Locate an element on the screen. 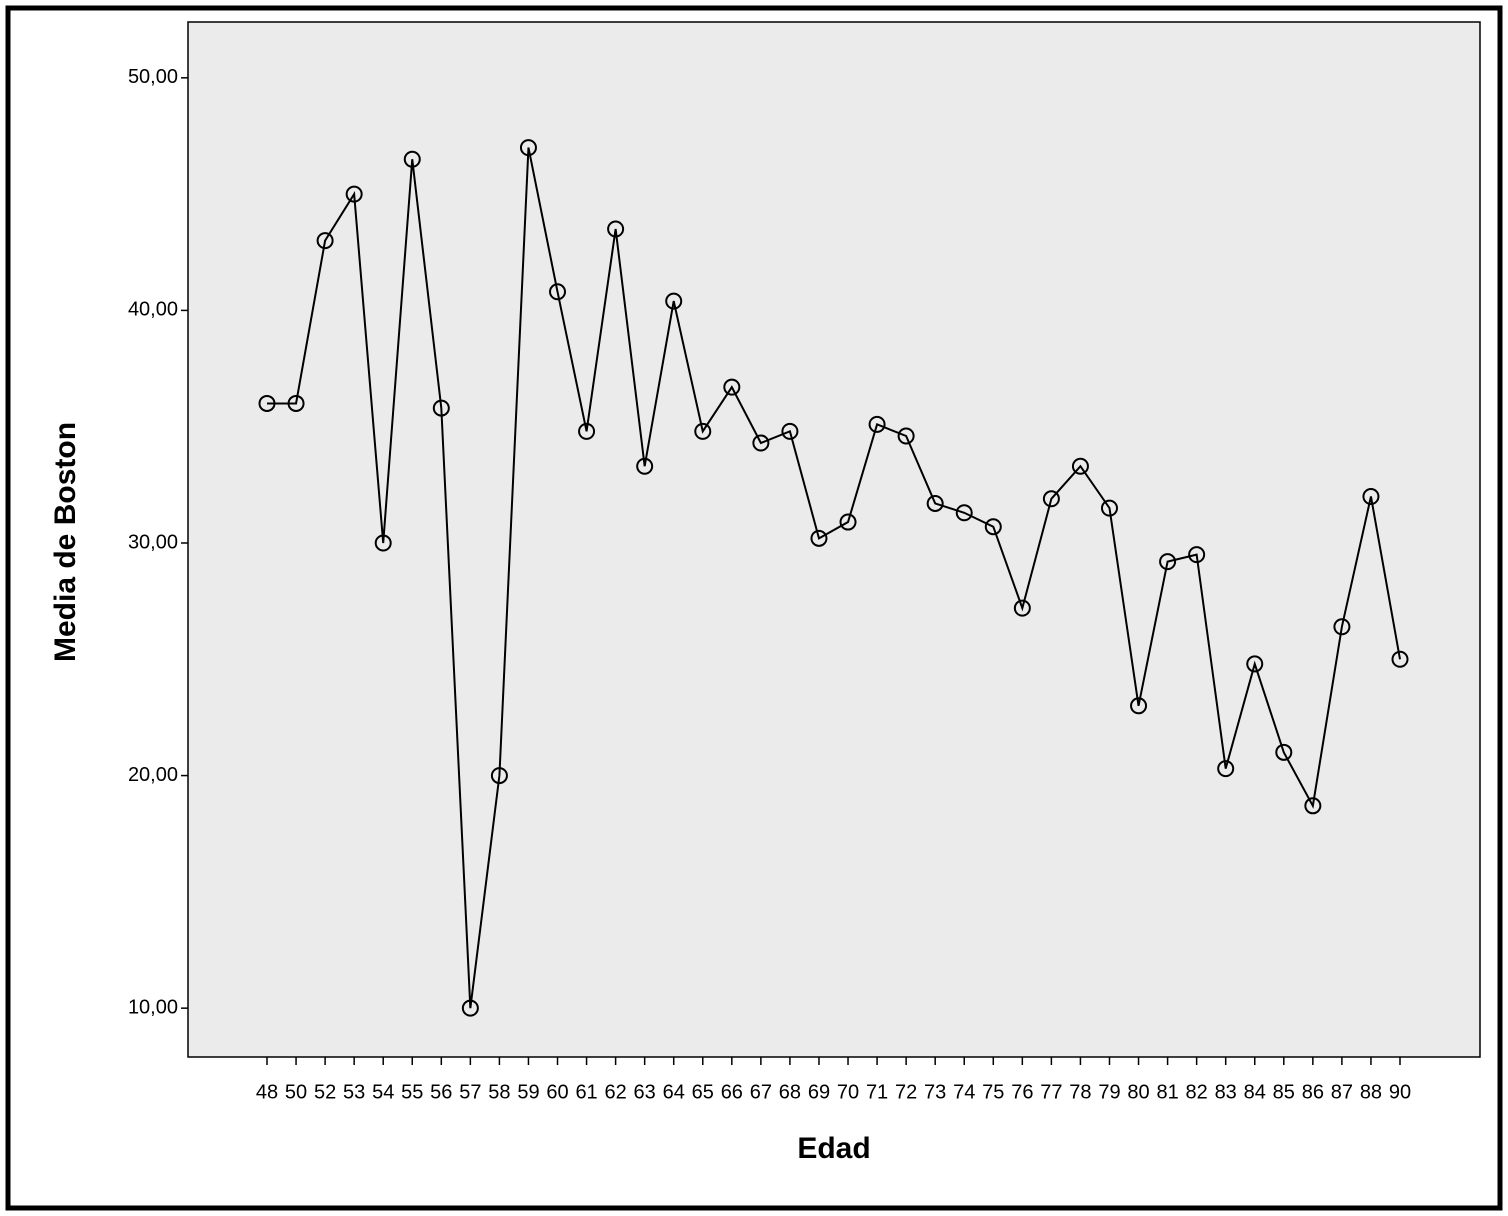  x-tick-label: 53 is located at coordinates (354, 1092).